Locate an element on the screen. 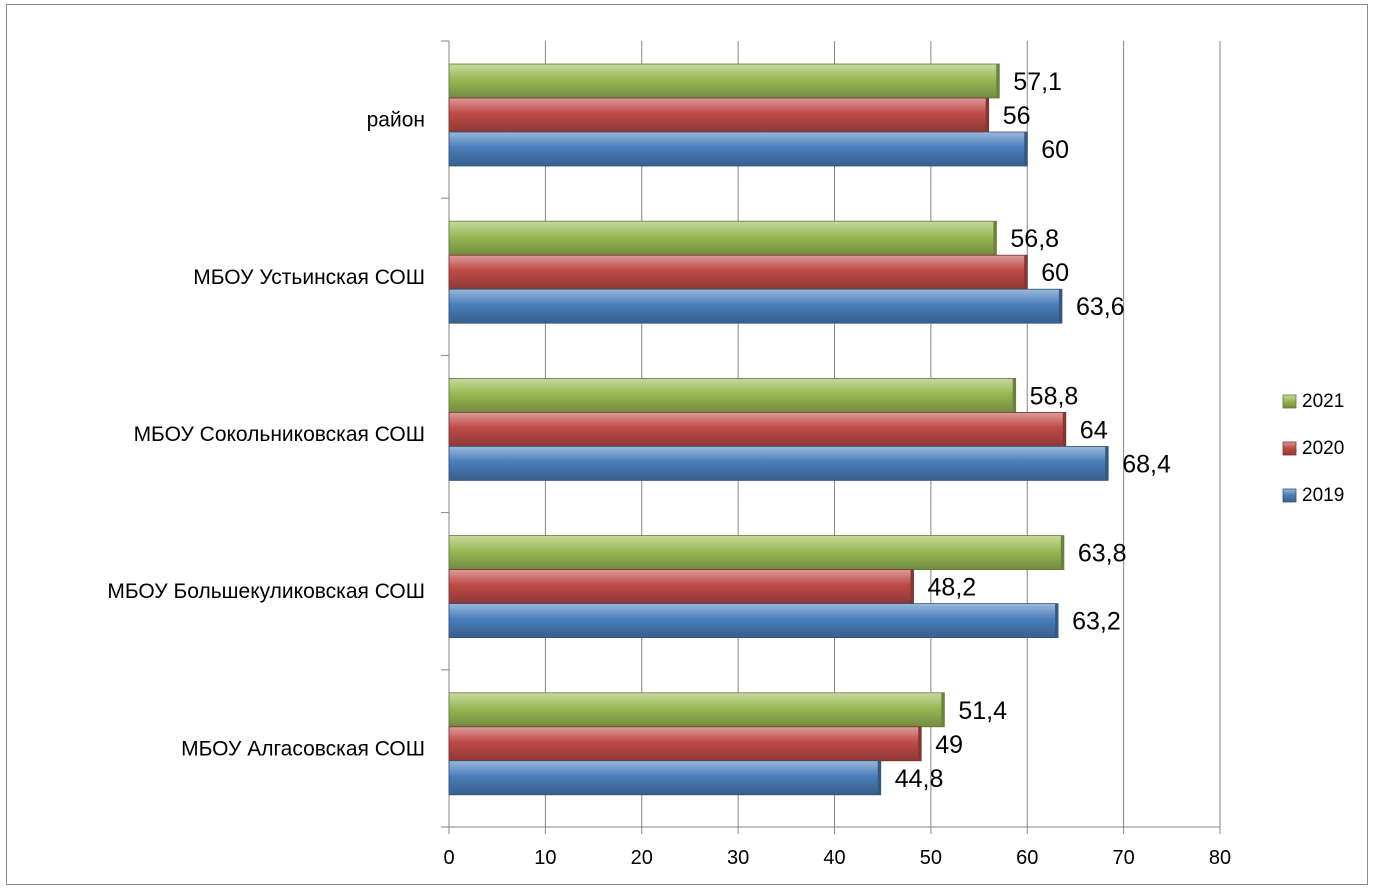 The width and height of the screenshot is (1376, 889). data-label: 63,8 is located at coordinates (1102, 554).